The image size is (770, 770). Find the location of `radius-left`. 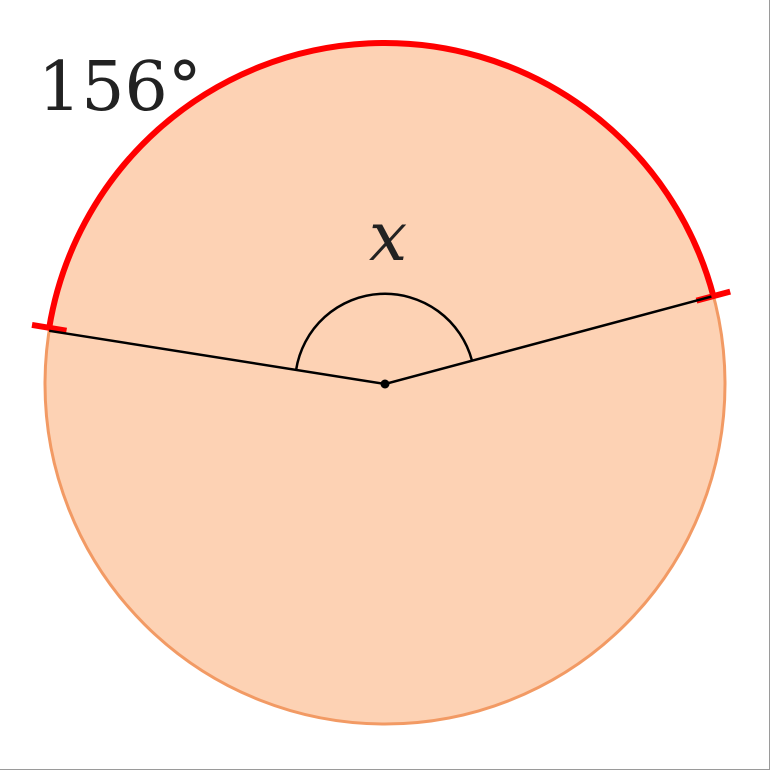

radius-left is located at coordinates (217, 357).